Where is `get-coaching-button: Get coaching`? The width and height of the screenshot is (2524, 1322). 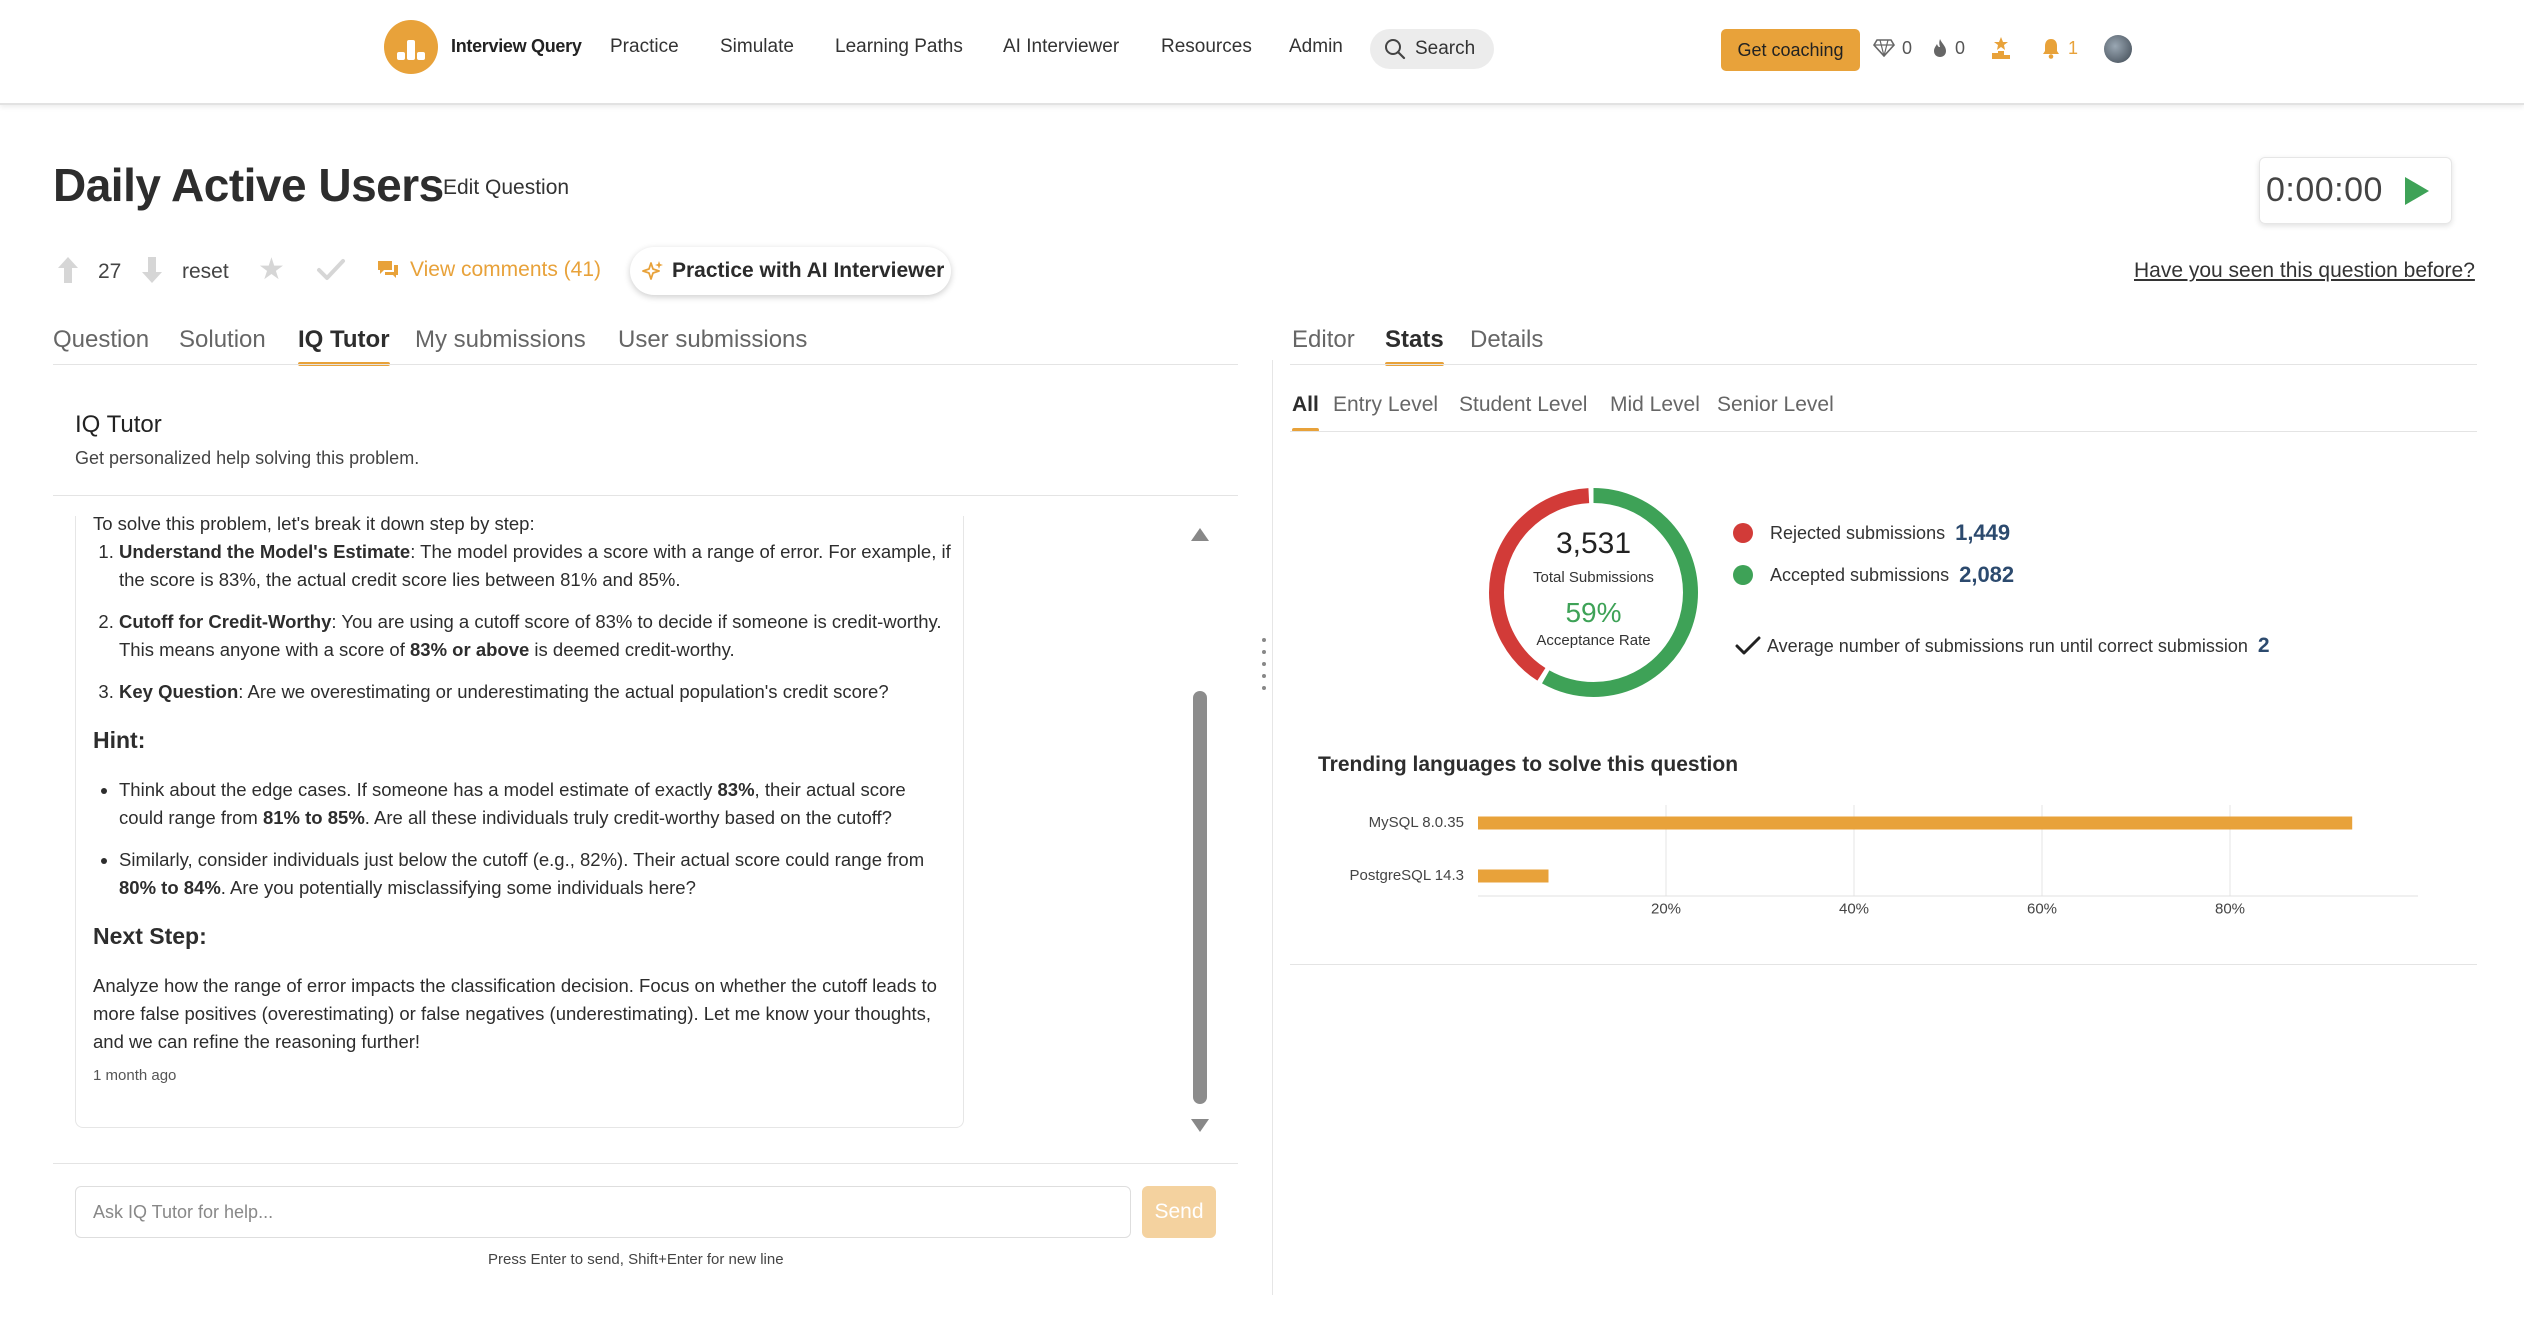
get-coaching-button: Get coaching is located at coordinates (1790, 50).